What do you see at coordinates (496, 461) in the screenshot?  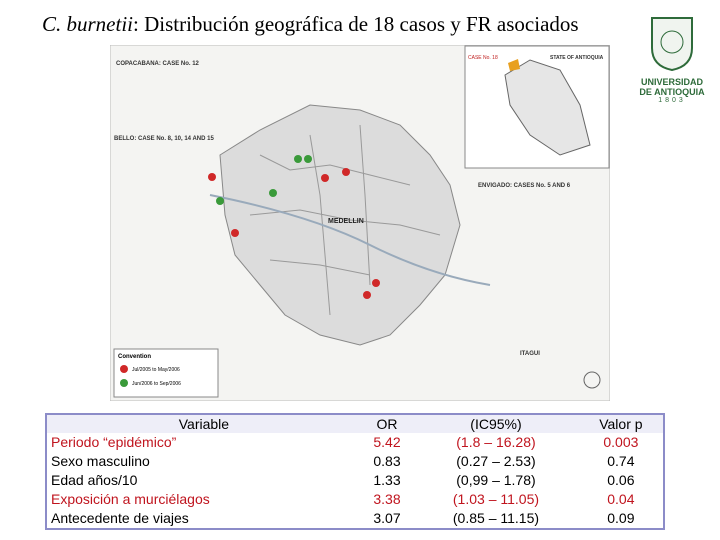 I see `table-cell: (0.27 – 2.53)` at bounding box center [496, 461].